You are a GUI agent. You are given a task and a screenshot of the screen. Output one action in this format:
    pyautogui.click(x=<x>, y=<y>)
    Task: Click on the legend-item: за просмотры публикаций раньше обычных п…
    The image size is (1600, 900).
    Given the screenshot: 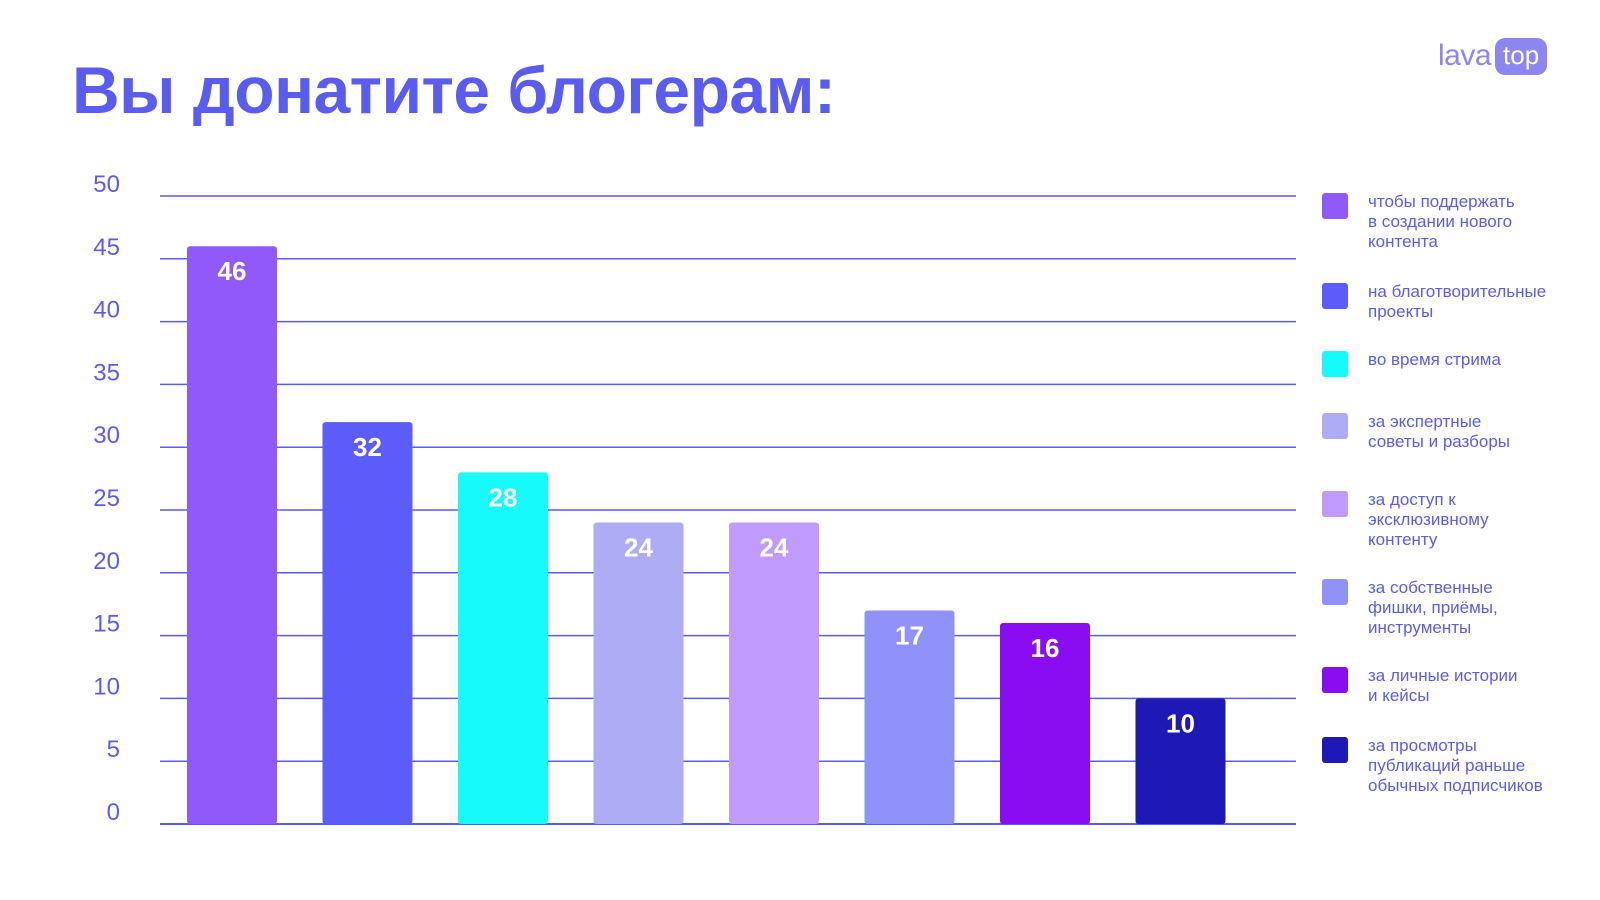 What is the action you would take?
    pyautogui.click(x=1460, y=766)
    